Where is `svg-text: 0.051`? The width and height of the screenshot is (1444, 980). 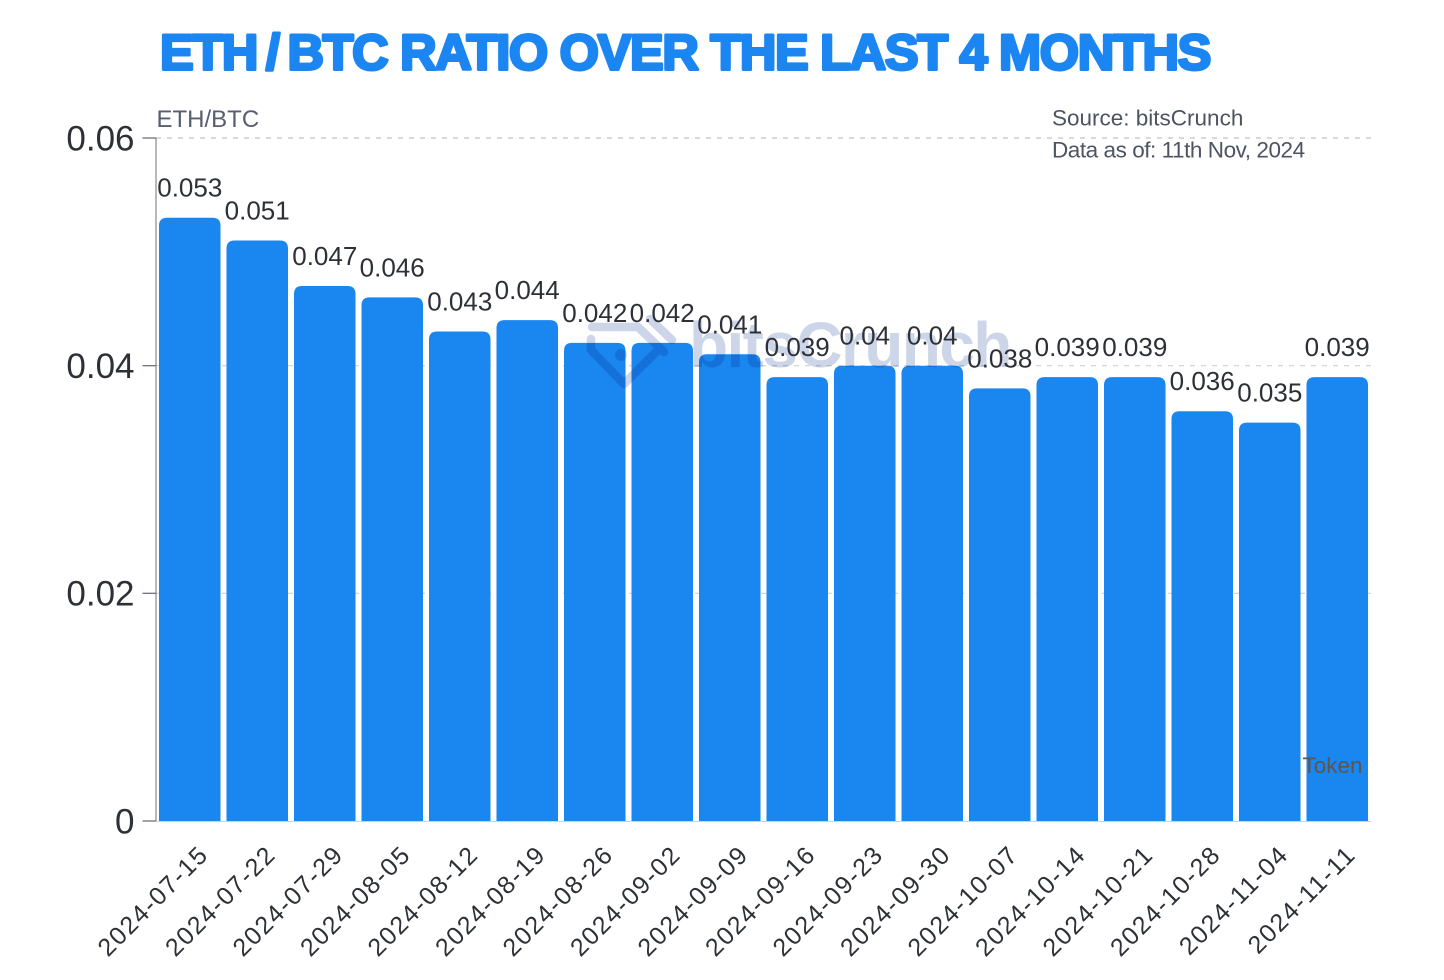
svg-text: 0.051 is located at coordinates (257, 211).